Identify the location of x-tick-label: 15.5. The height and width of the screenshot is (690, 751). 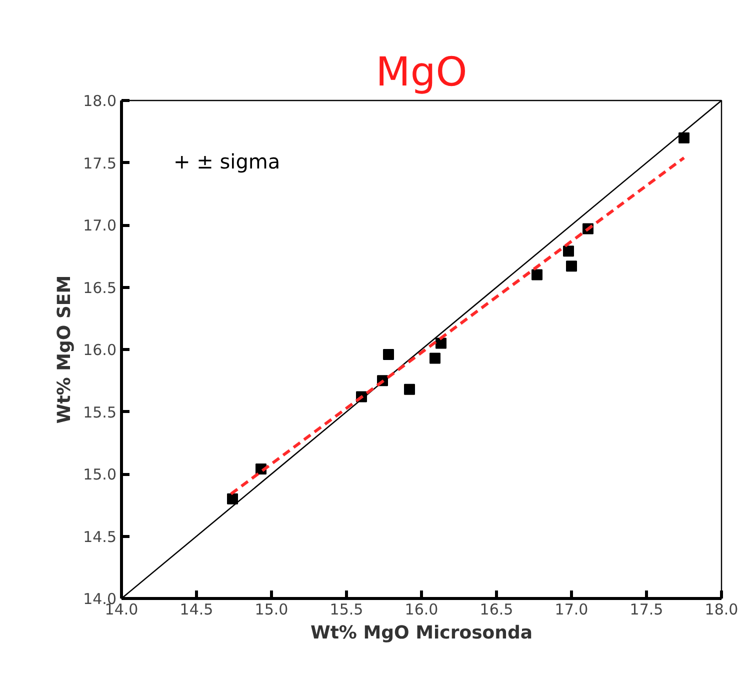
(347, 609).